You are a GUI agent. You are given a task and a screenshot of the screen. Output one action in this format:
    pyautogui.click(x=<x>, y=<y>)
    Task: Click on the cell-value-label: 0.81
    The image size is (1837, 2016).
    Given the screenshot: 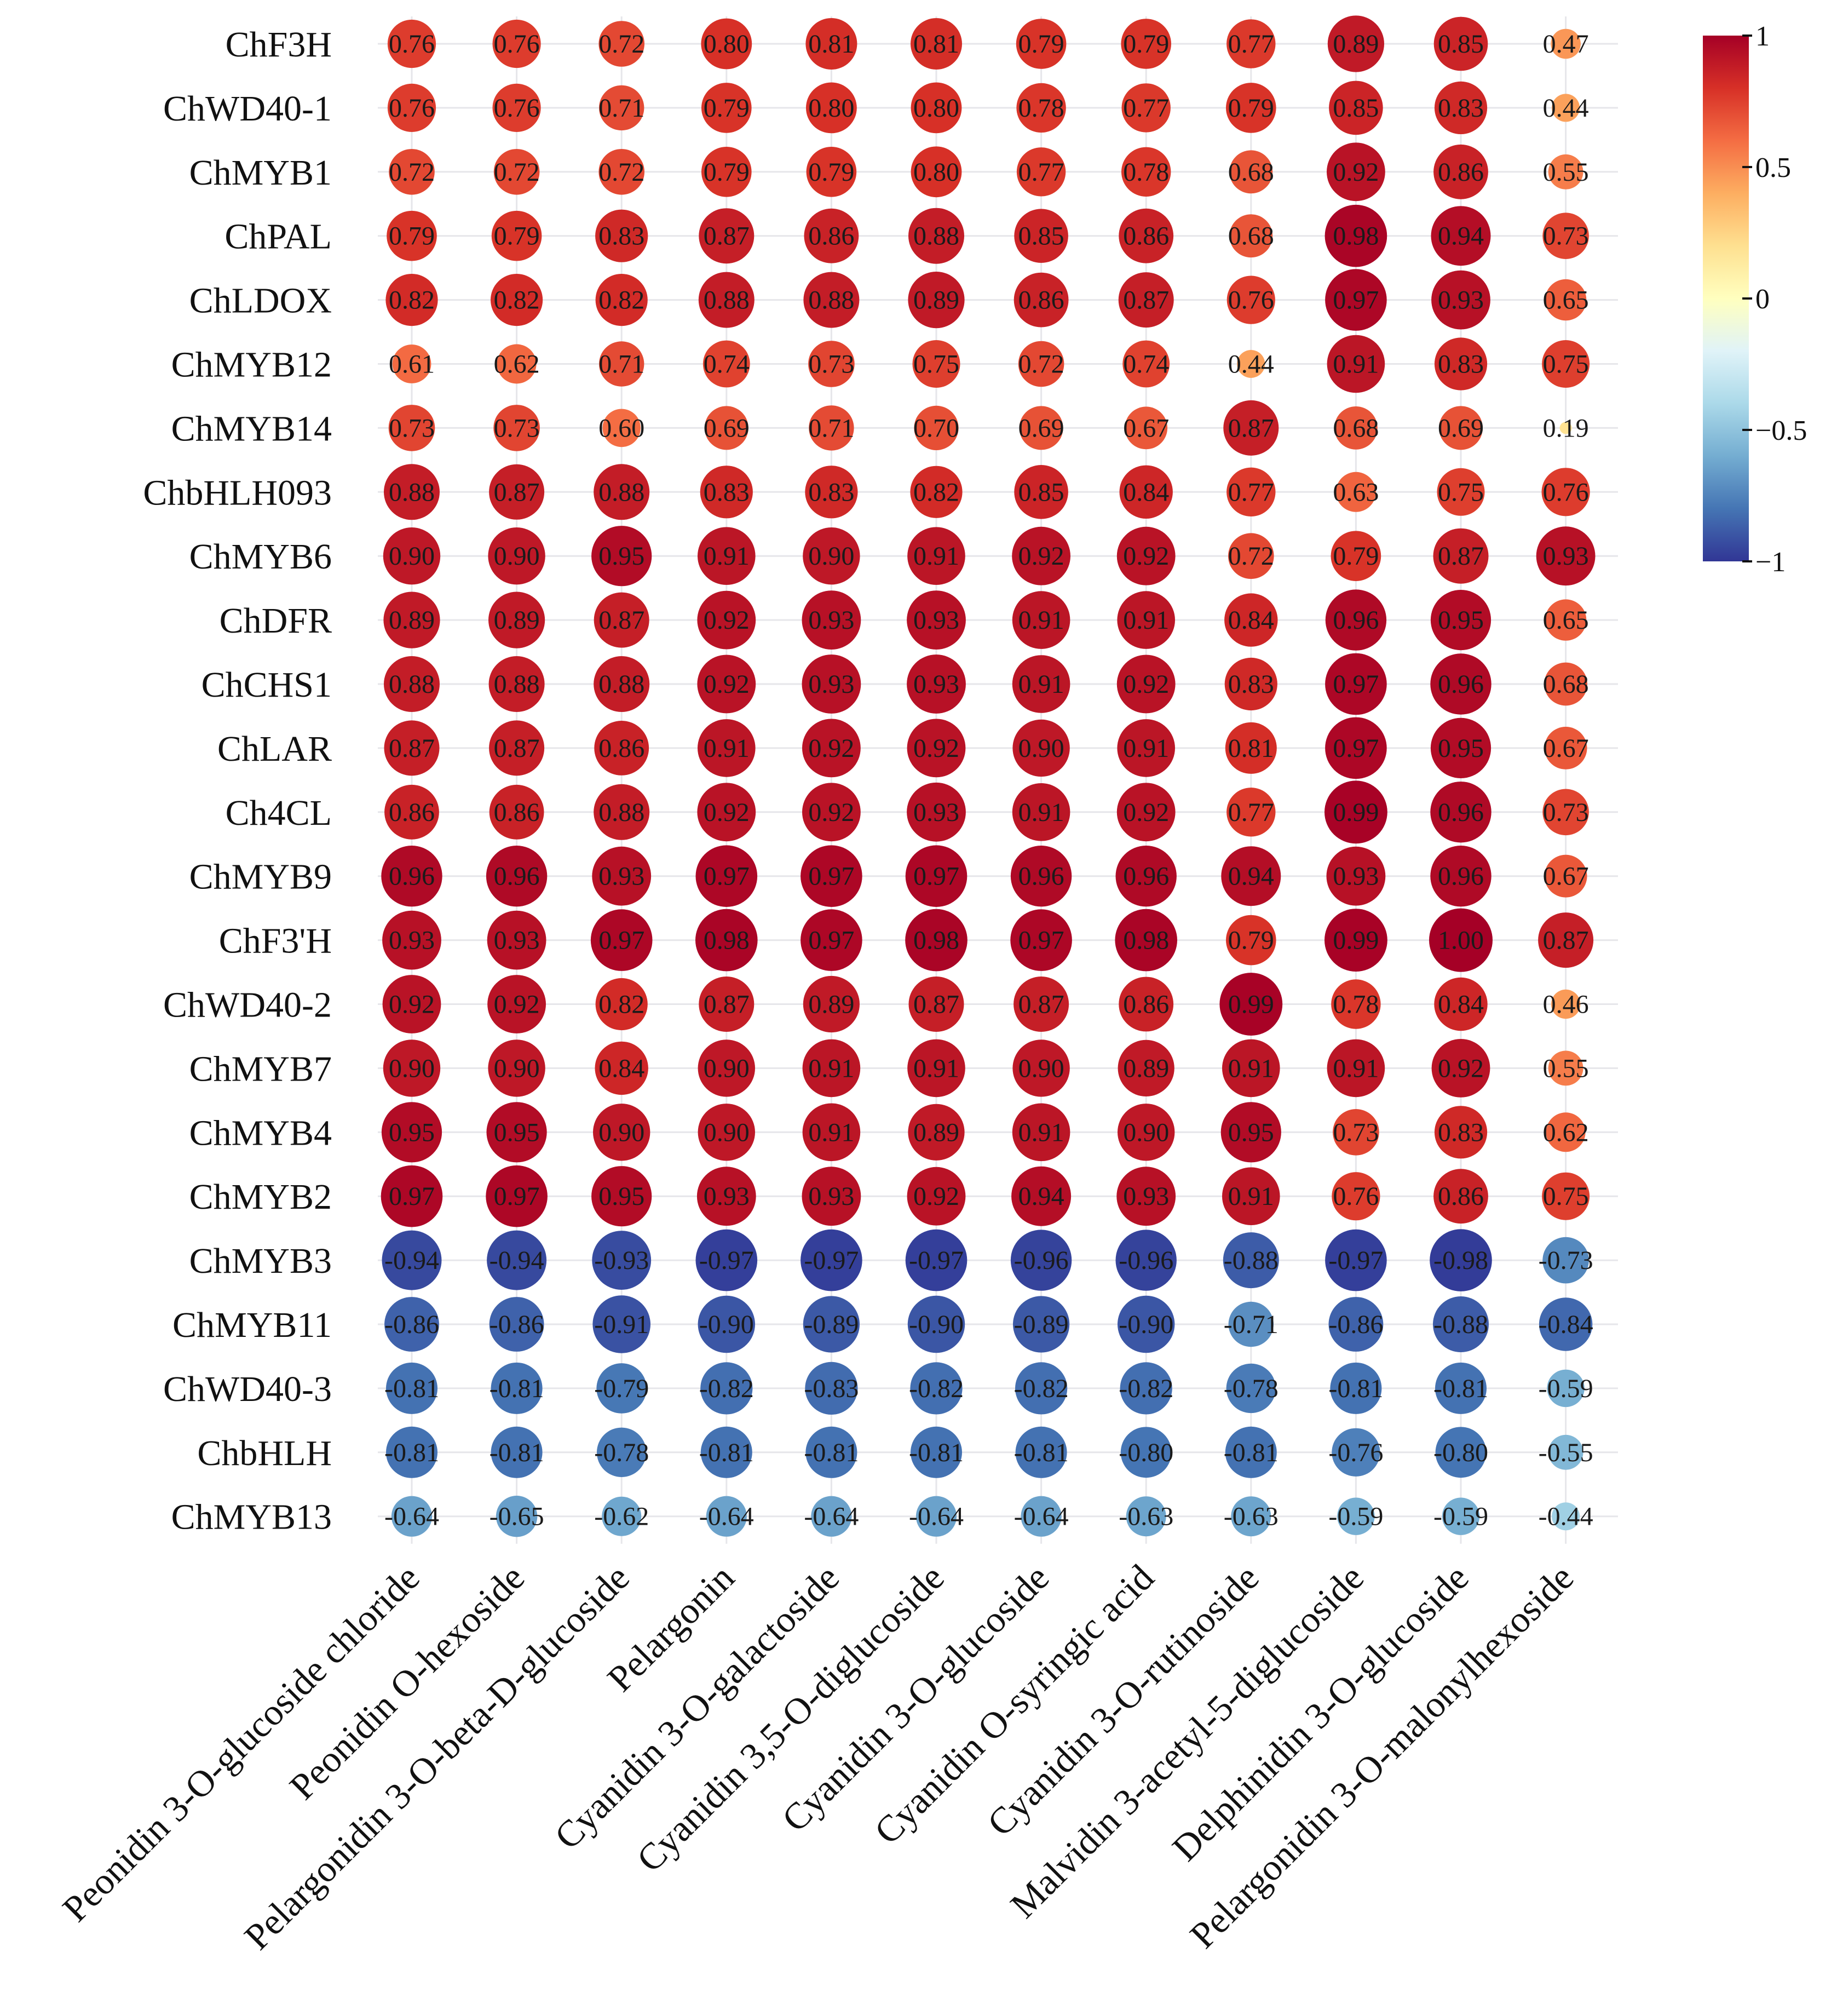 What is the action you would take?
    pyautogui.click(x=831, y=44)
    